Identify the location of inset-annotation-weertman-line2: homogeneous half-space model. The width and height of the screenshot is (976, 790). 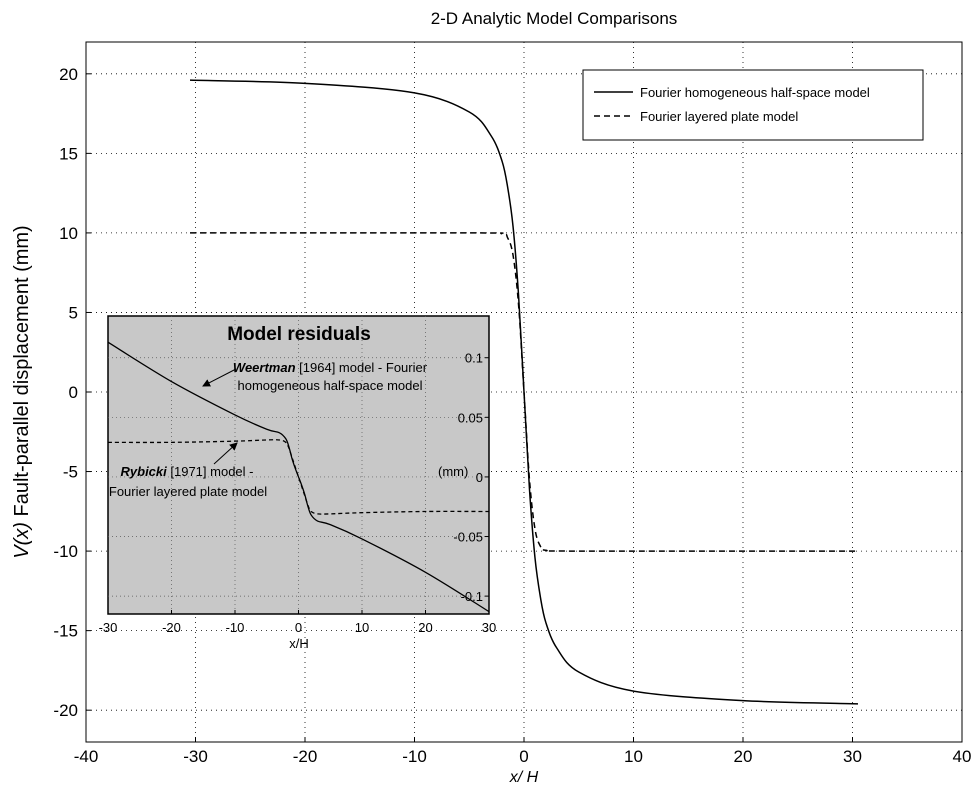
(329, 385).